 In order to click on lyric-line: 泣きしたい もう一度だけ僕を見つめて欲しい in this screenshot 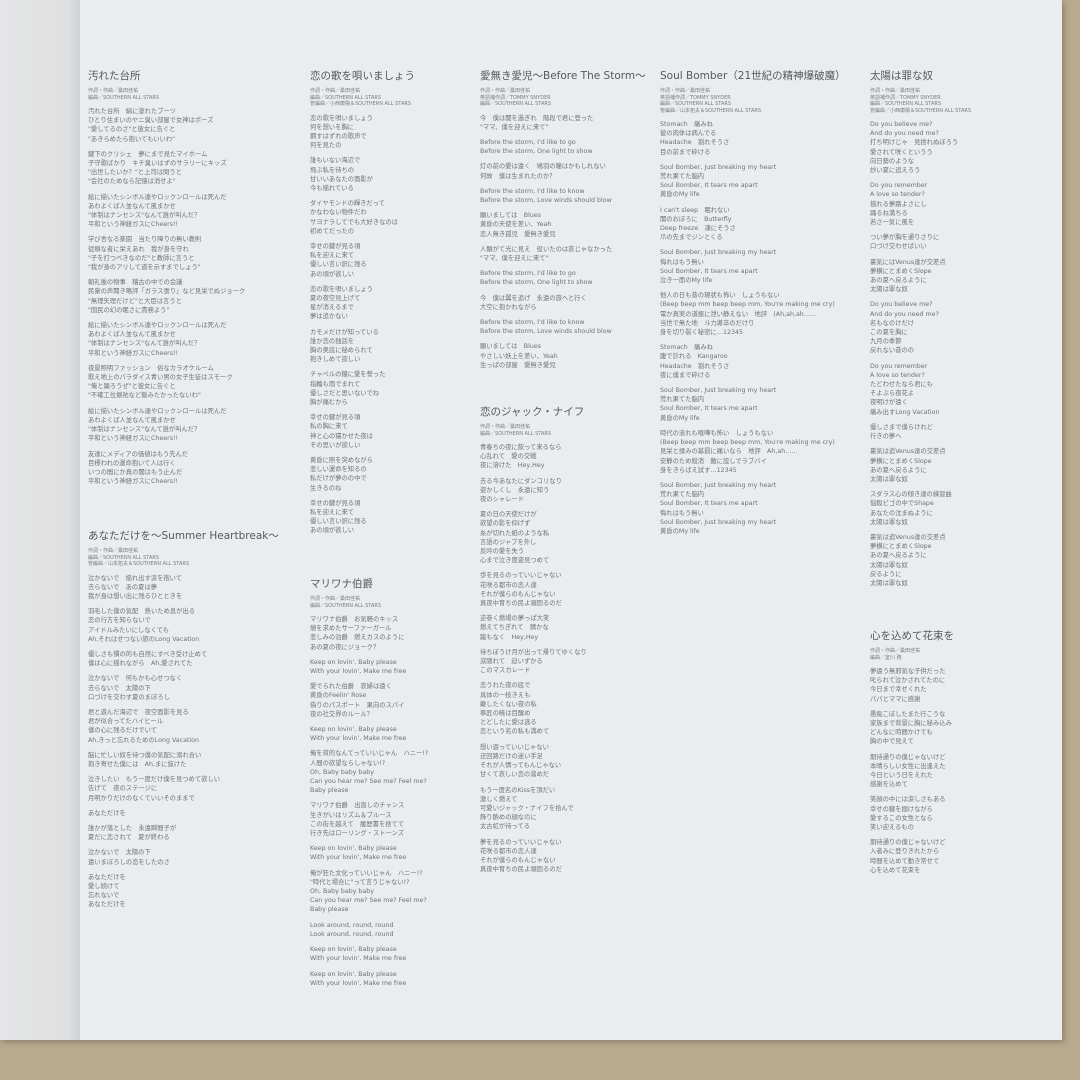, I will do `click(154, 780)`.